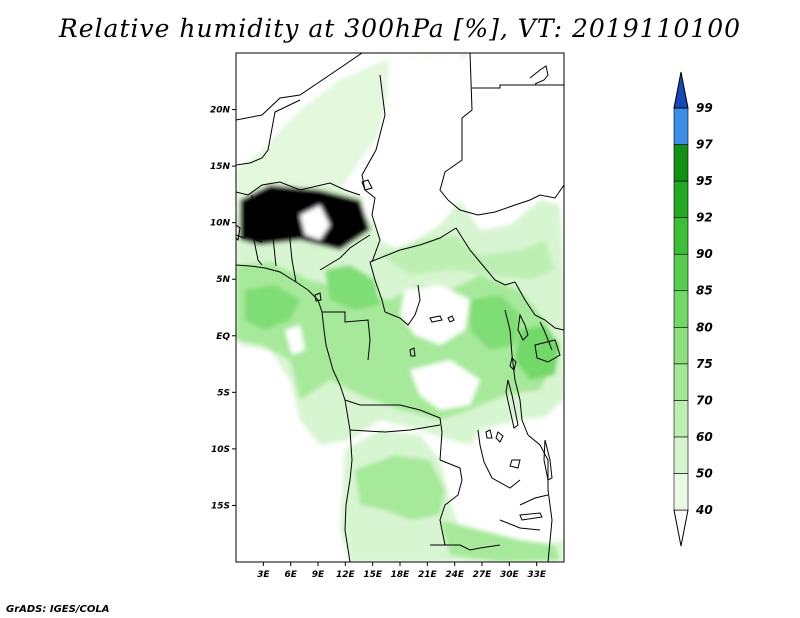 The image size is (800, 618). What do you see at coordinates (510, 575) in the screenshot?
I see `lon-tick-label: 30E` at bounding box center [510, 575].